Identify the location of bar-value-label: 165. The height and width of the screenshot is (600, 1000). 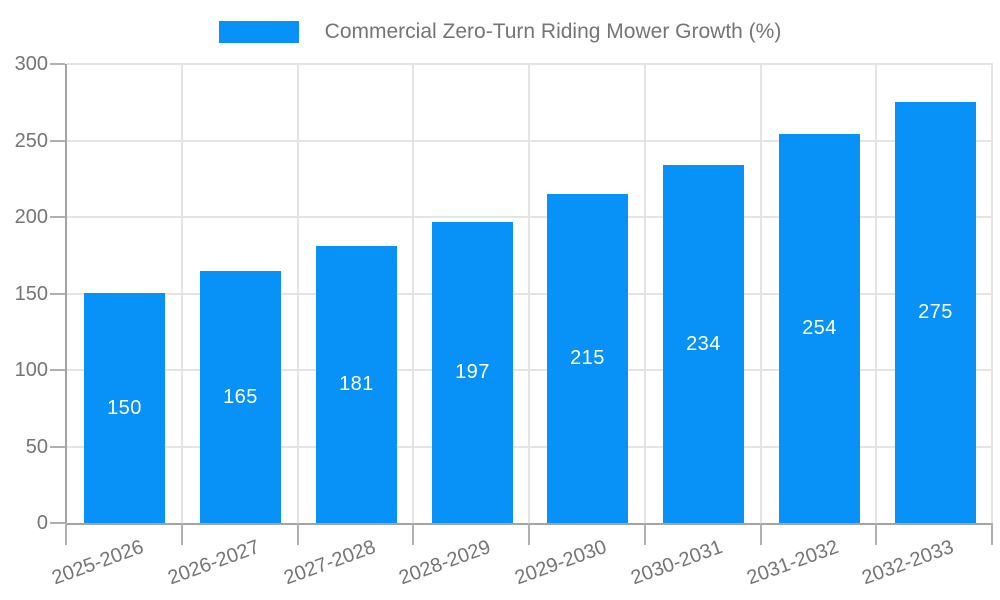
(240, 396).